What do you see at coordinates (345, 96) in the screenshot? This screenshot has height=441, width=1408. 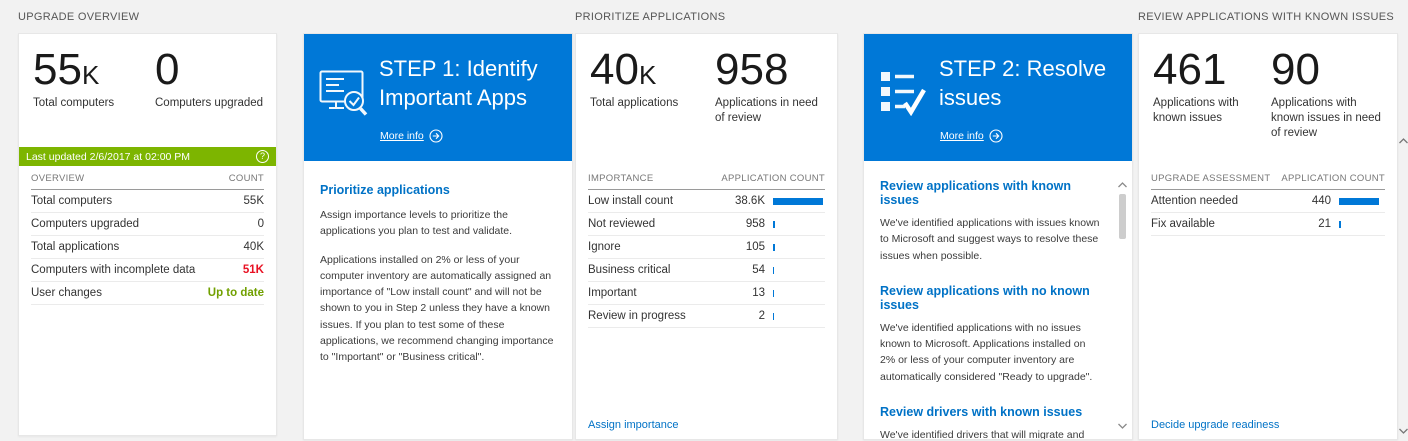 I see `identify-apps-icon` at bounding box center [345, 96].